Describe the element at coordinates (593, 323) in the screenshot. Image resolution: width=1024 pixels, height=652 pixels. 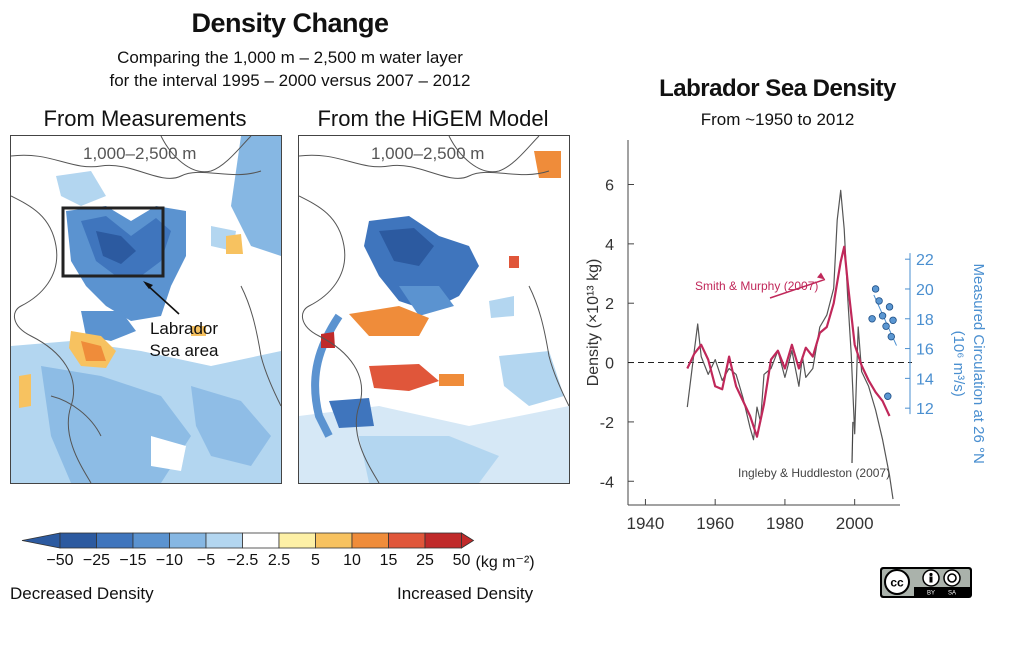
I see `y-axis-label: Density (×10¹³ kg)` at that location.